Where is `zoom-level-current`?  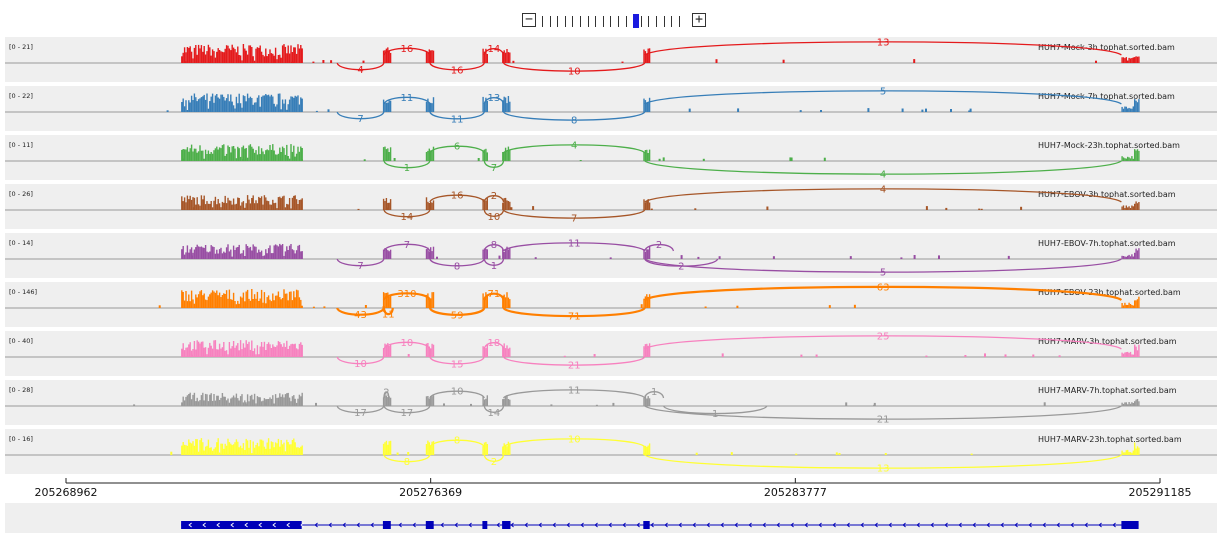
zoom-level-current is located at coordinates (636, 21).